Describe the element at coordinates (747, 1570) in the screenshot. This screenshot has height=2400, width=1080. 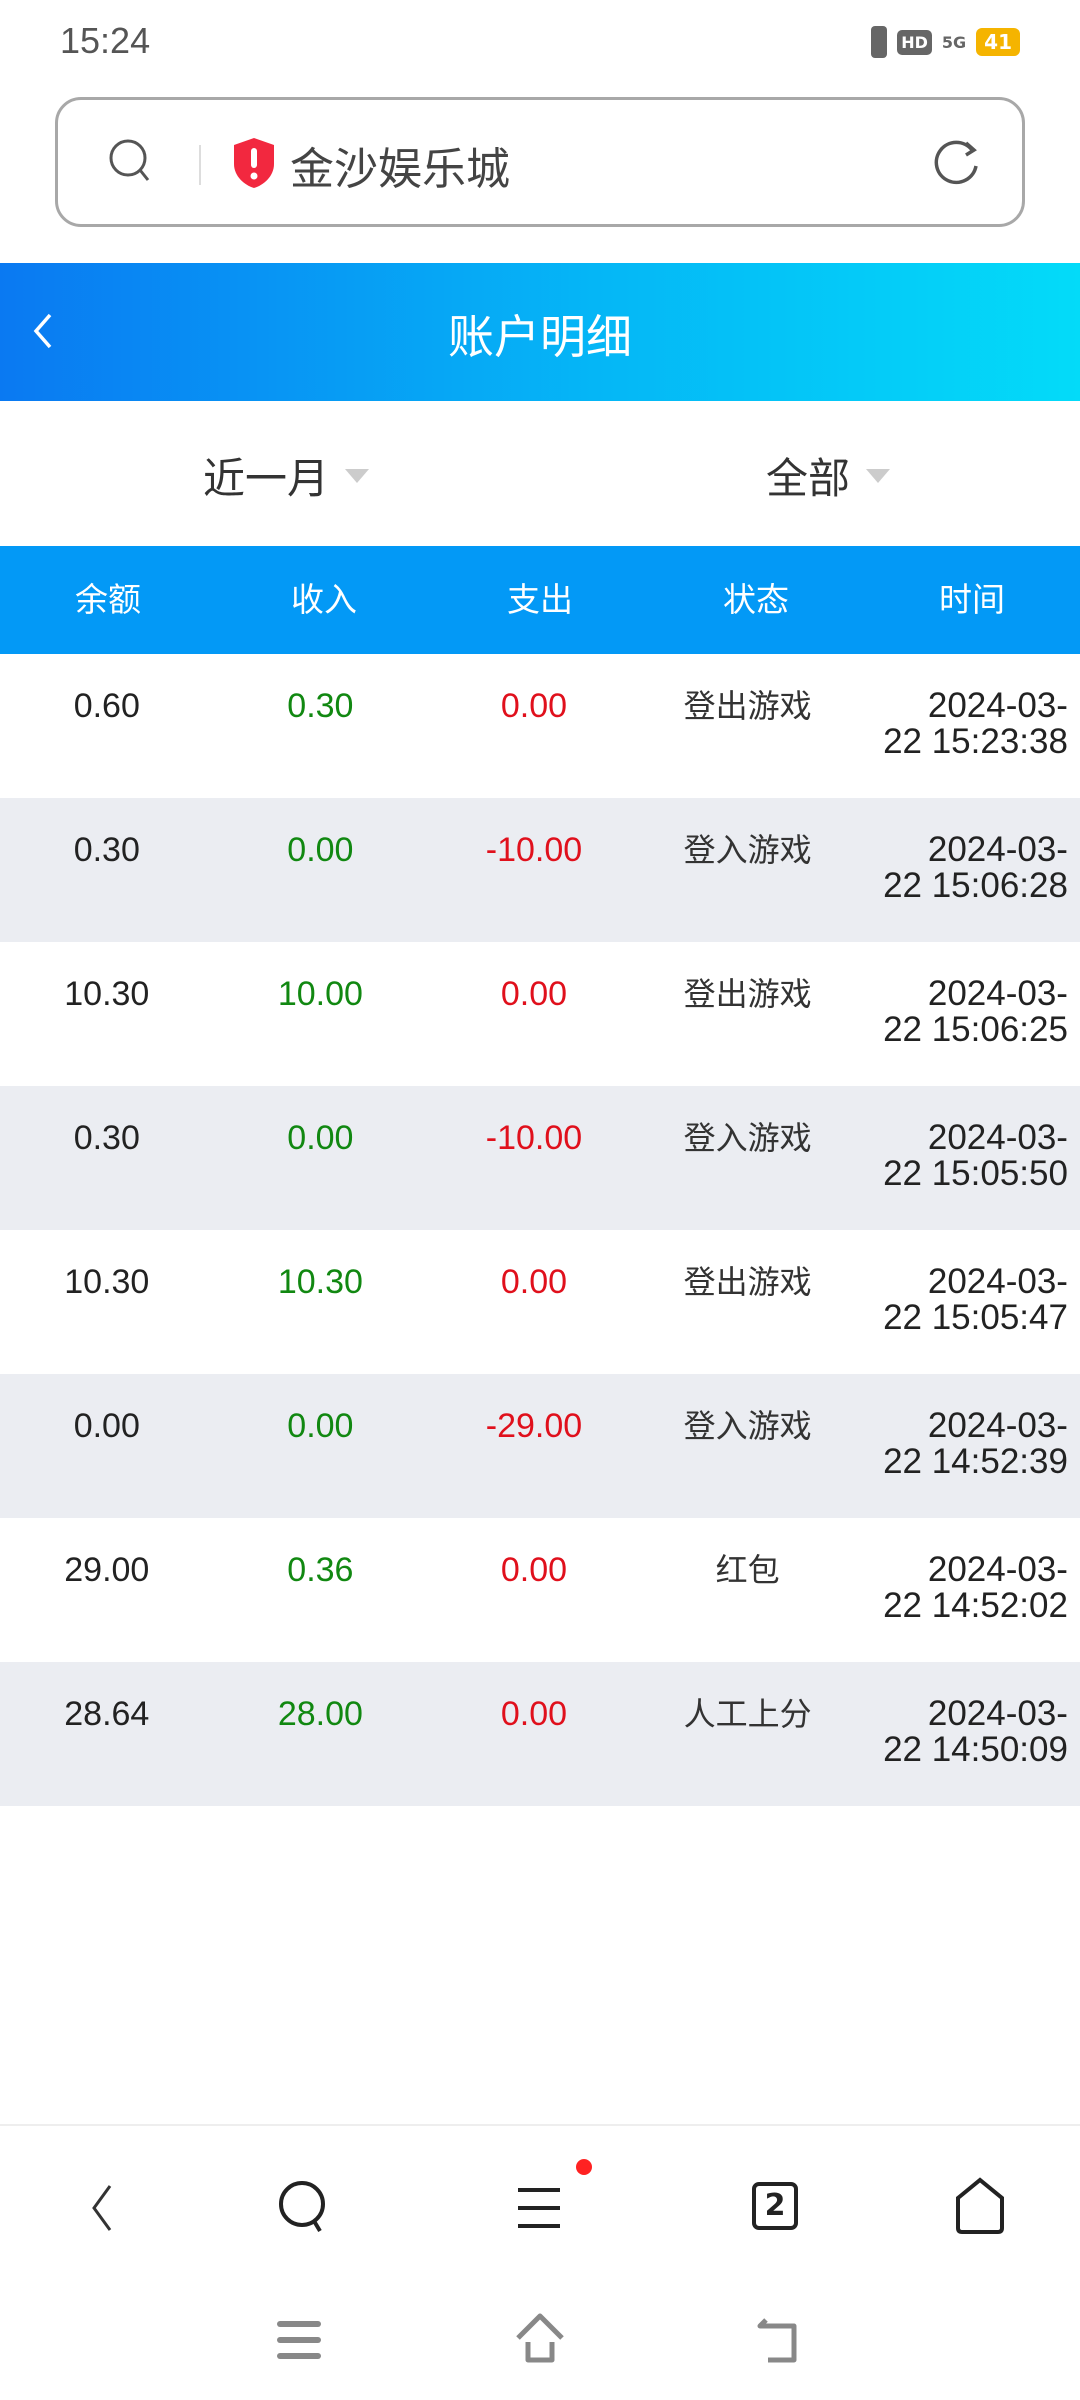
I see `status-cell: 红包` at that location.